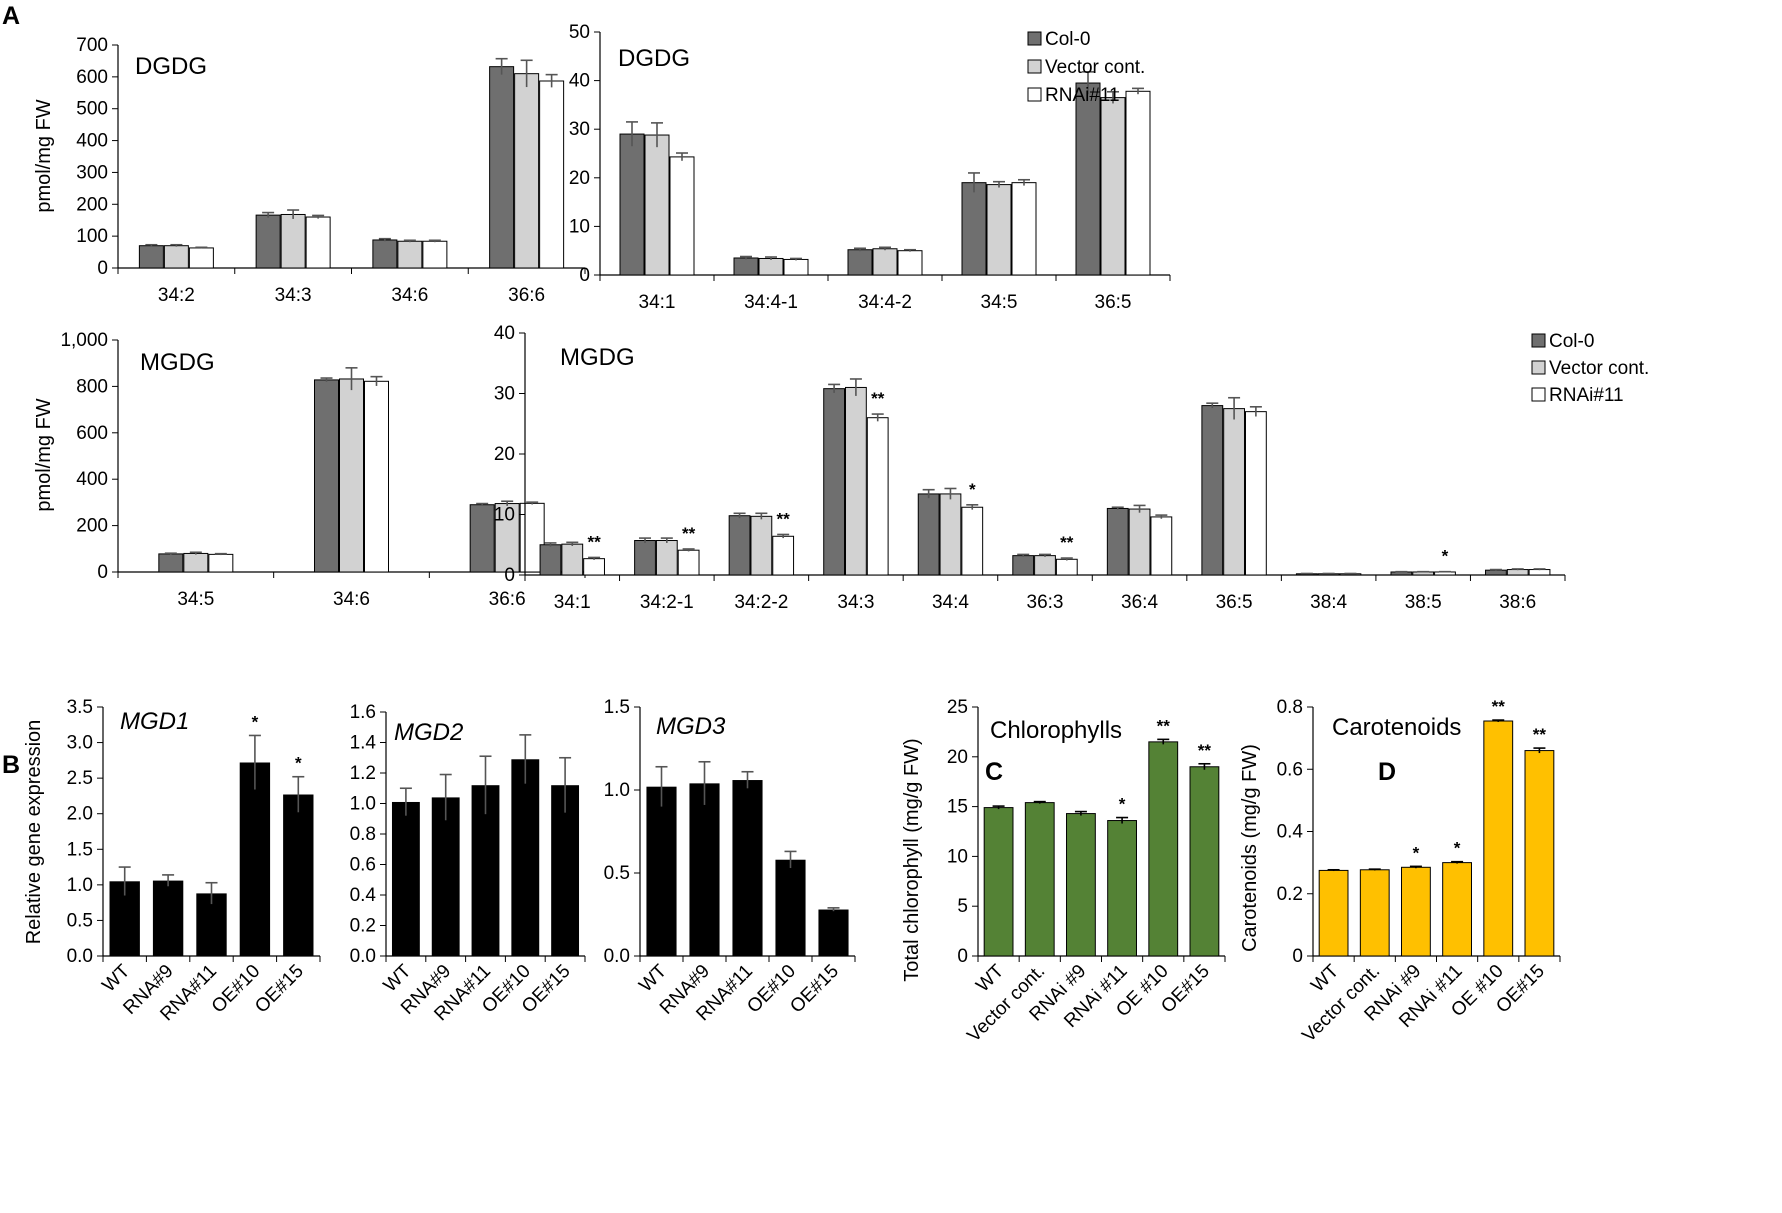  I want to click on chart-title: MGD1, so click(154, 721).